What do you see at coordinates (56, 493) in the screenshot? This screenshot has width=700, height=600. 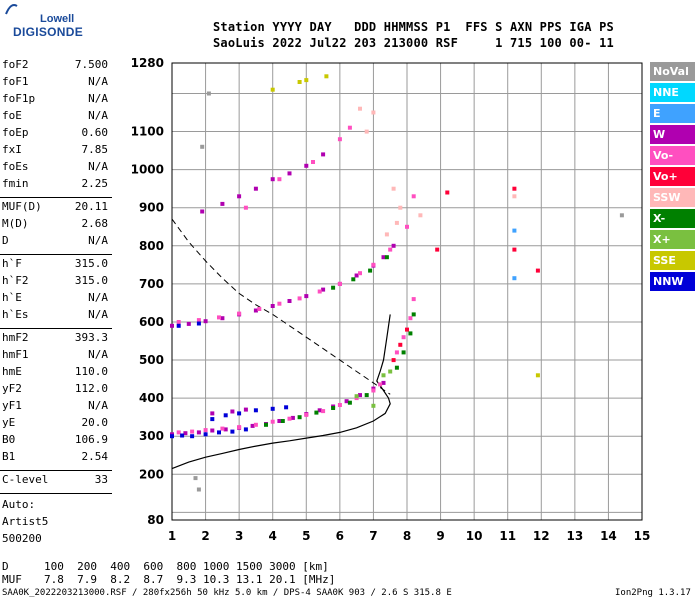 I see `panel-separator` at bounding box center [56, 493].